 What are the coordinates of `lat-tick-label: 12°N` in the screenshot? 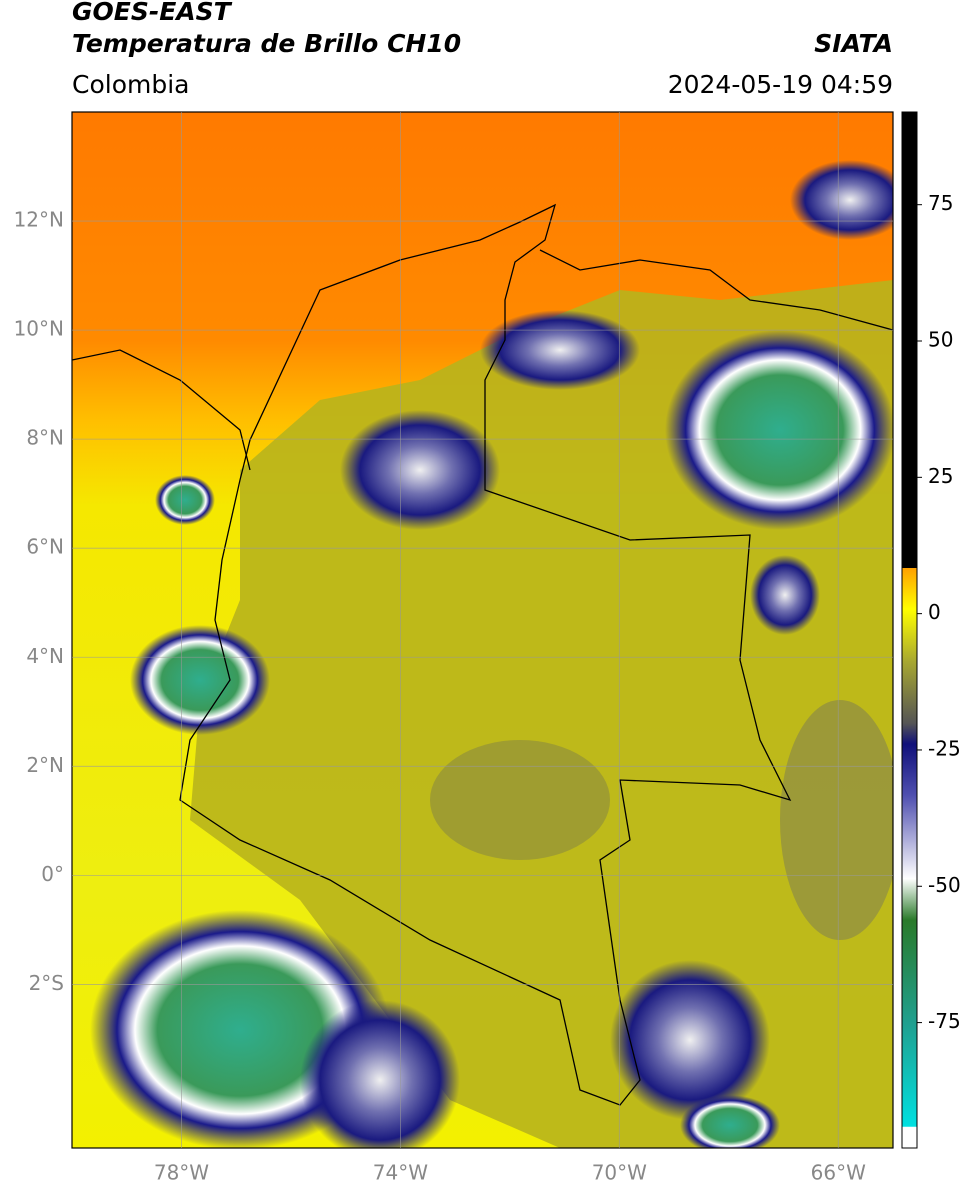 It's located at (39, 220).